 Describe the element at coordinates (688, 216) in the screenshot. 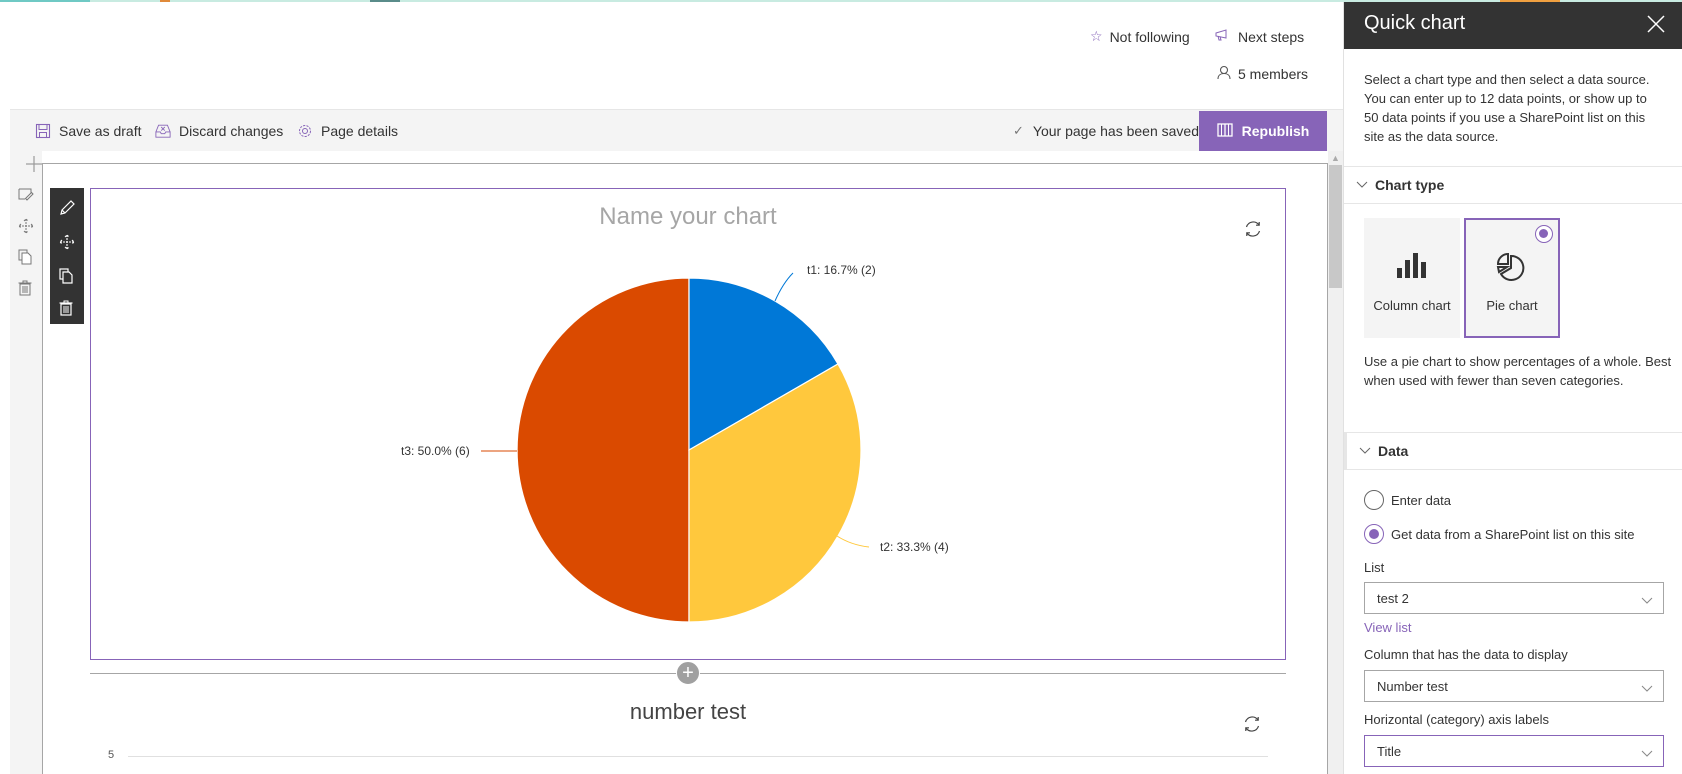

I see `chart-title-input: Name your chart` at that location.